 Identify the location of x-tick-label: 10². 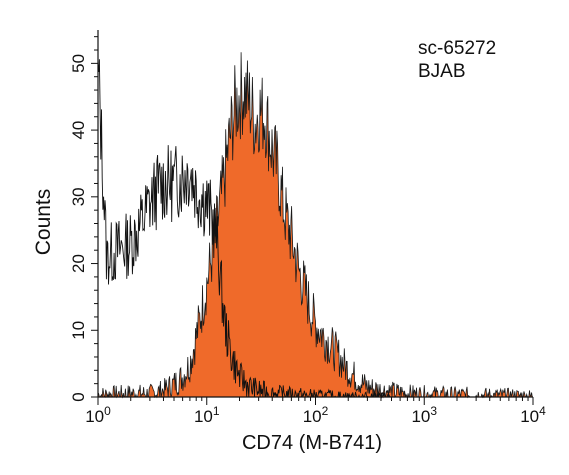
(316, 415).